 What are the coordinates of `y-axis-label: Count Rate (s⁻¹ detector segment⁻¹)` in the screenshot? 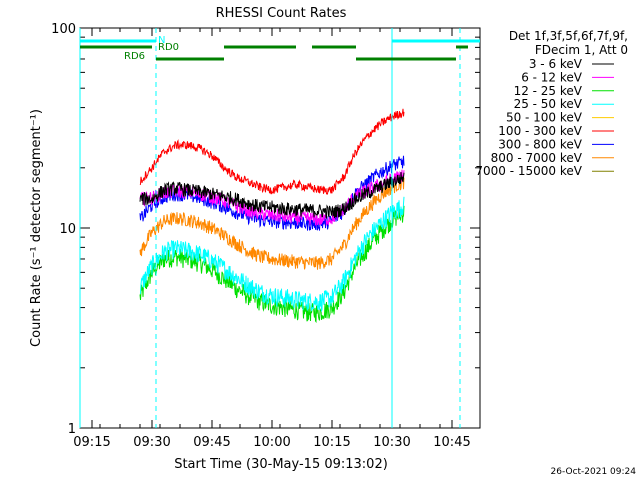 It's located at (36, 228).